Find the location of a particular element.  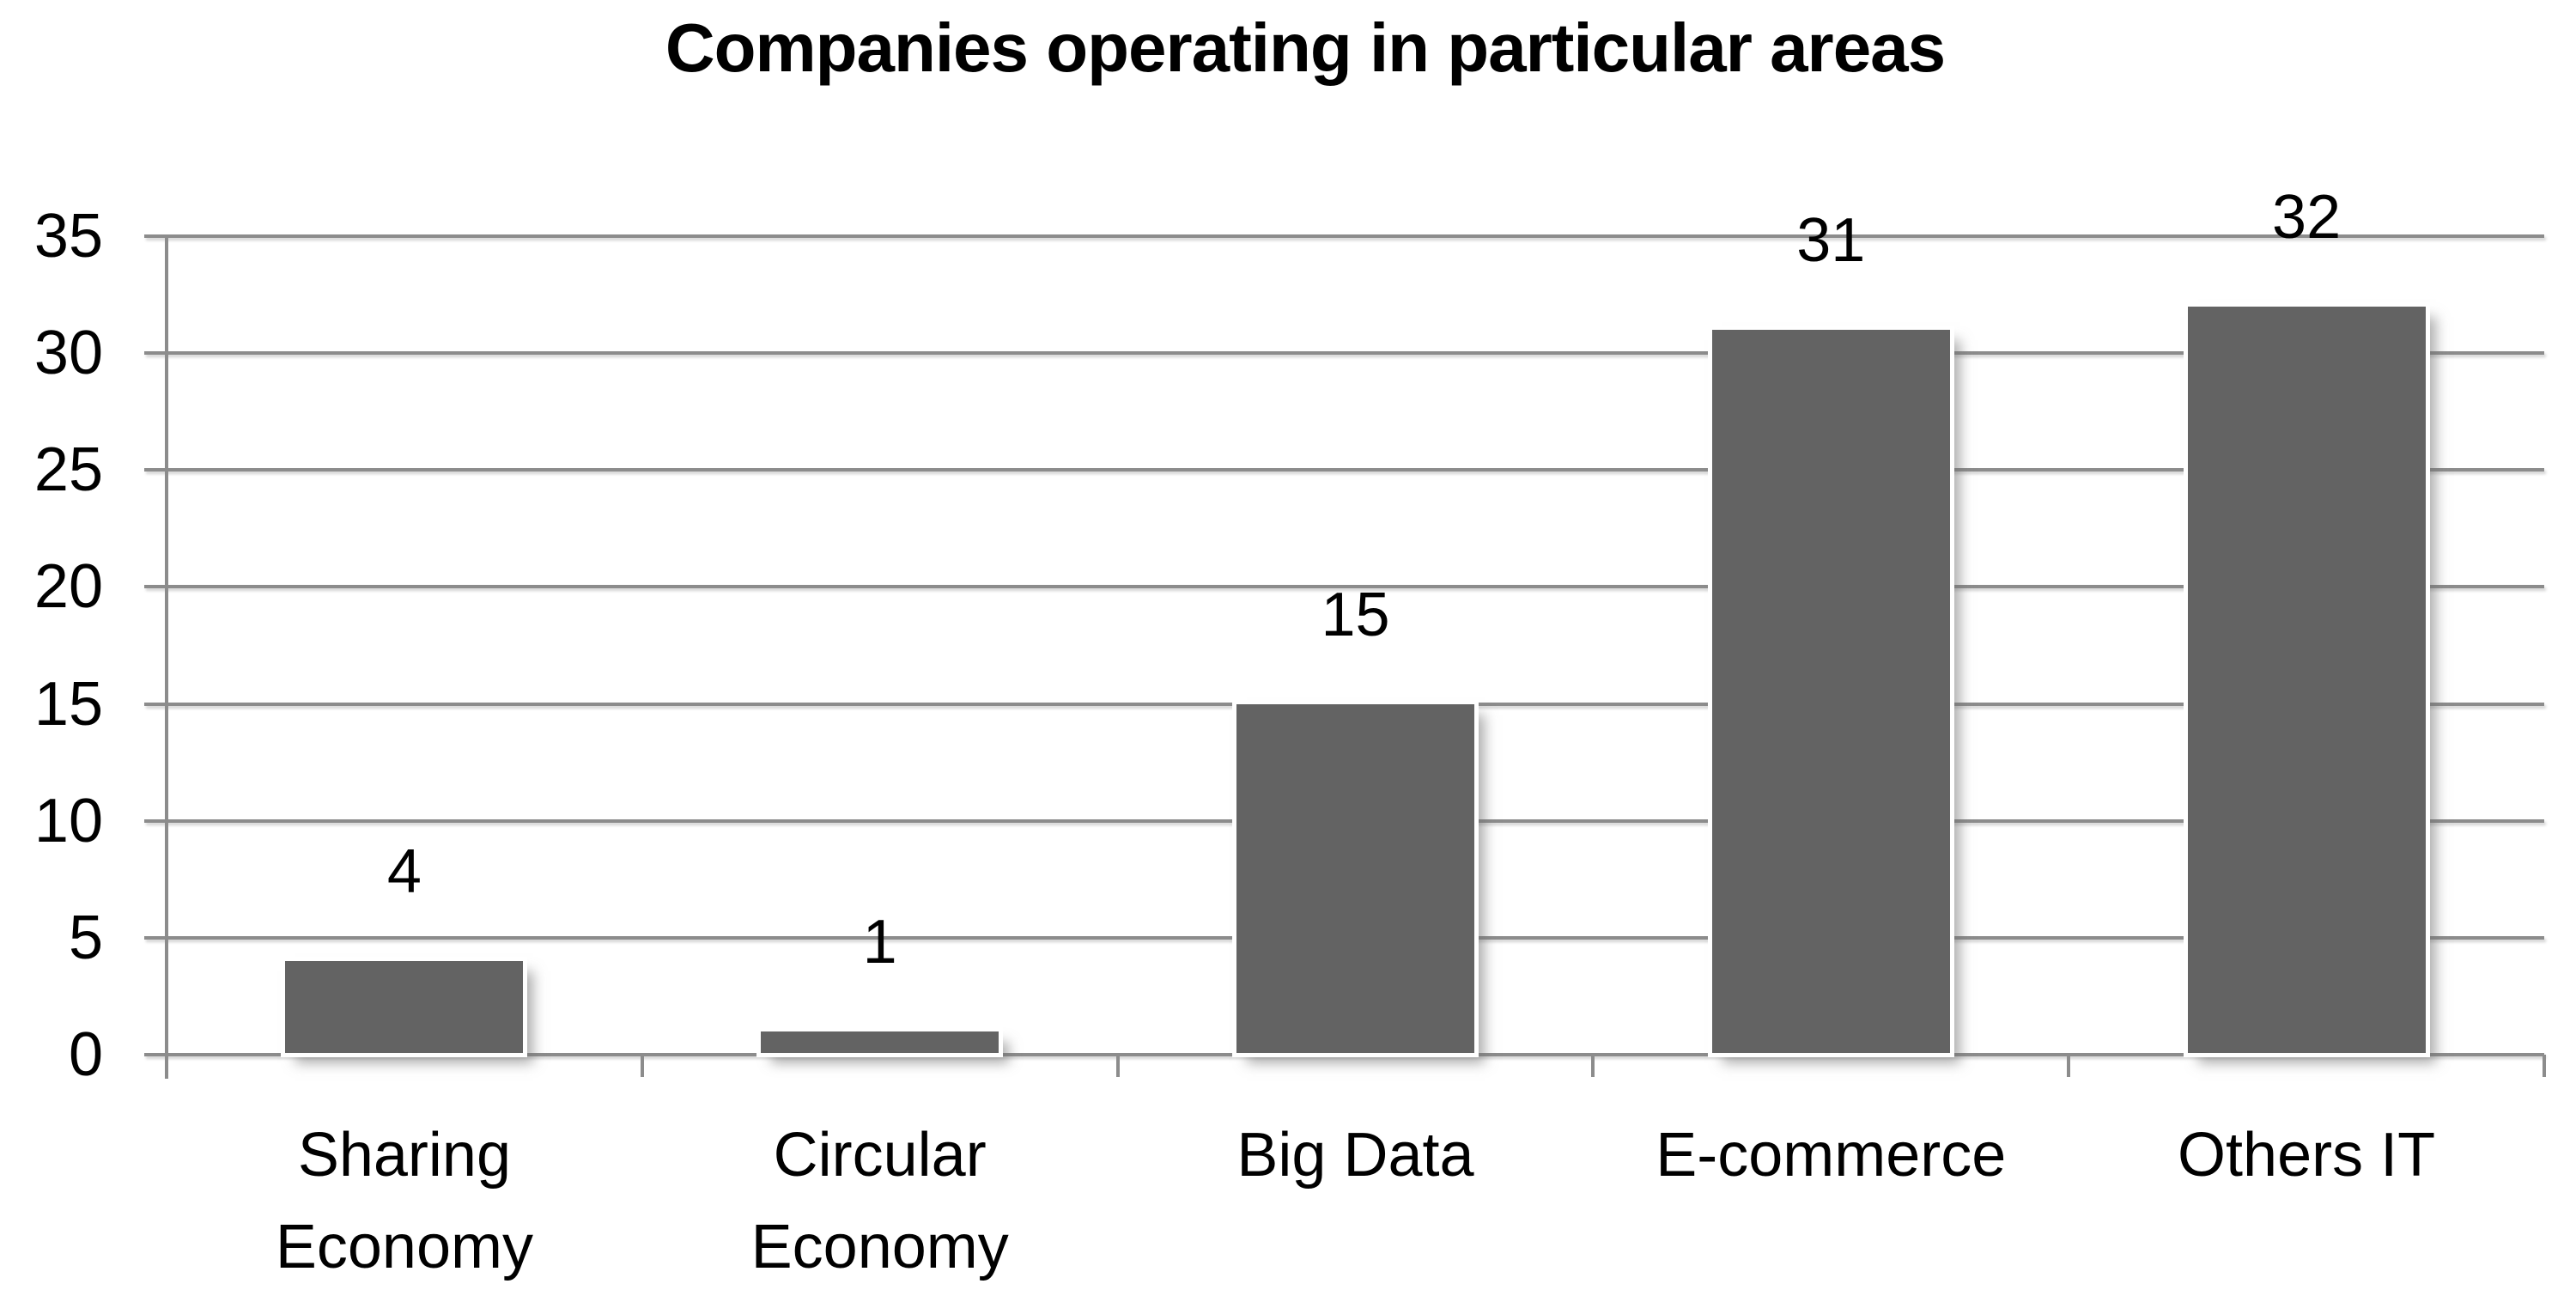

bar-value-label: 1 is located at coordinates (879, 942).